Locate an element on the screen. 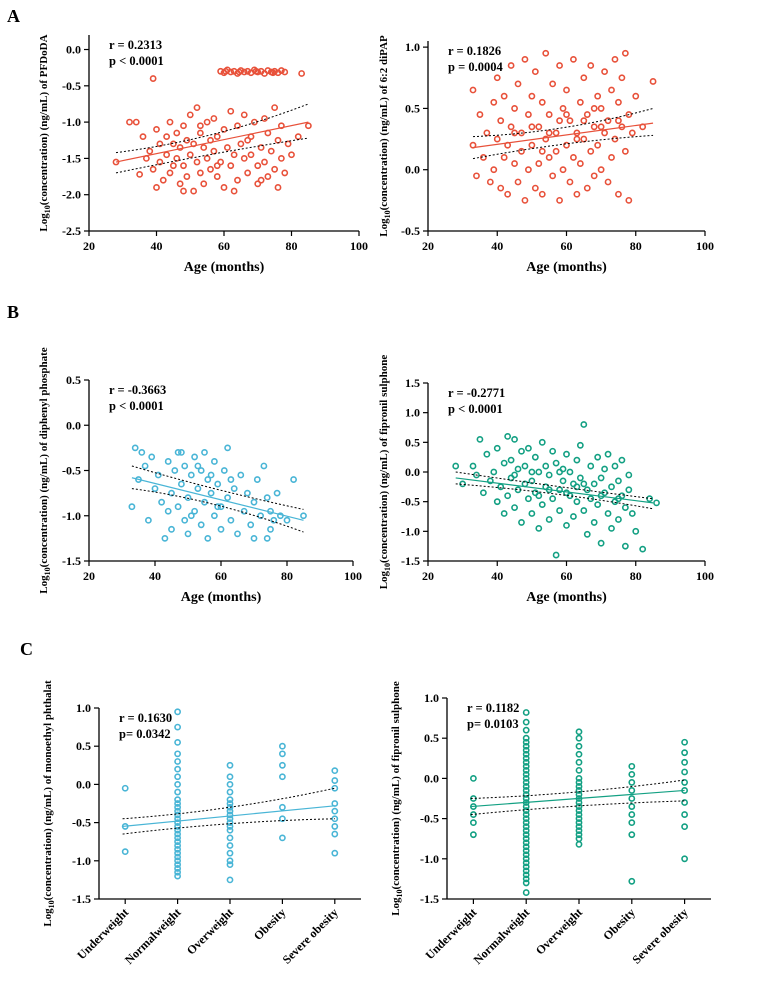  y-tick-label: -2.5 is located at coordinates (71, 231).